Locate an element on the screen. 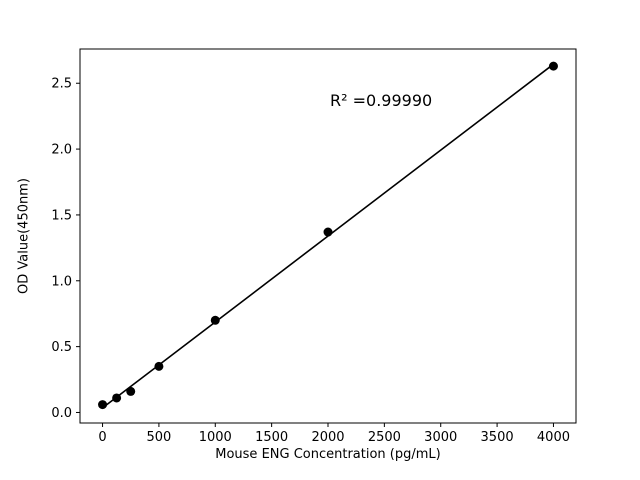 Image resolution: width=640 pixels, height=480 pixels. x-tick-label: 0 is located at coordinates (102, 437).